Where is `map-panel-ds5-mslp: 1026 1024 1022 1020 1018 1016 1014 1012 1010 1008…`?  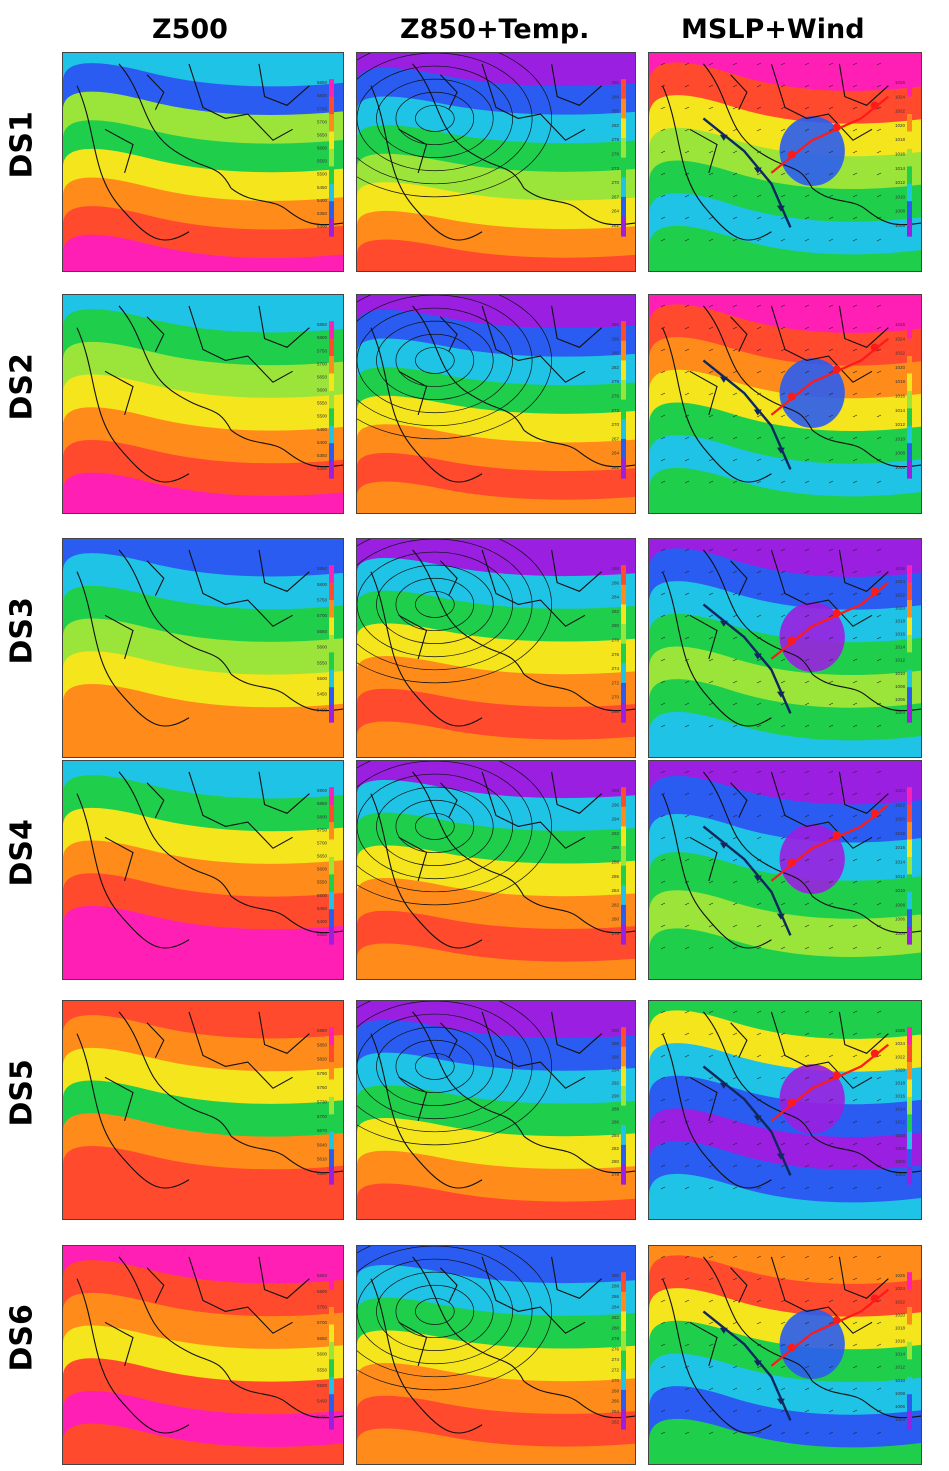 map-panel-ds5-mslp: 1026 1024 1022 1020 1018 1016 1014 1012 1010 1008… is located at coordinates (785, 1110).